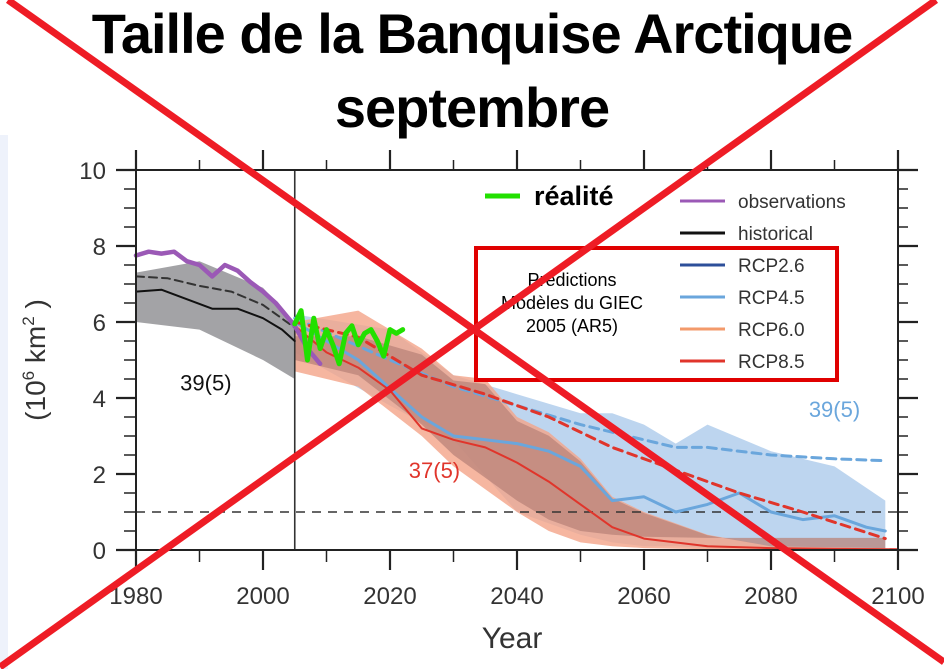 The width and height of the screenshot is (944, 669). I want to click on count-annotations: 39(5) 37(5) 39(5), so click(520, 426).